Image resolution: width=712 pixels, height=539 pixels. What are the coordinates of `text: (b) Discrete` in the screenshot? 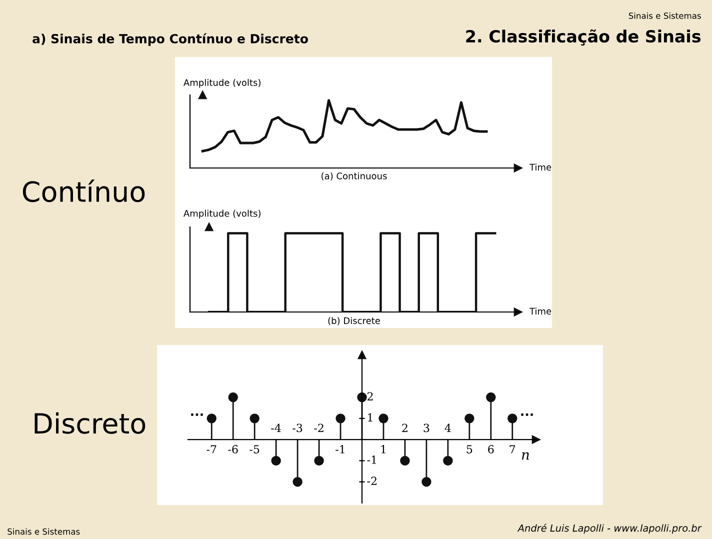 It's located at (354, 321).